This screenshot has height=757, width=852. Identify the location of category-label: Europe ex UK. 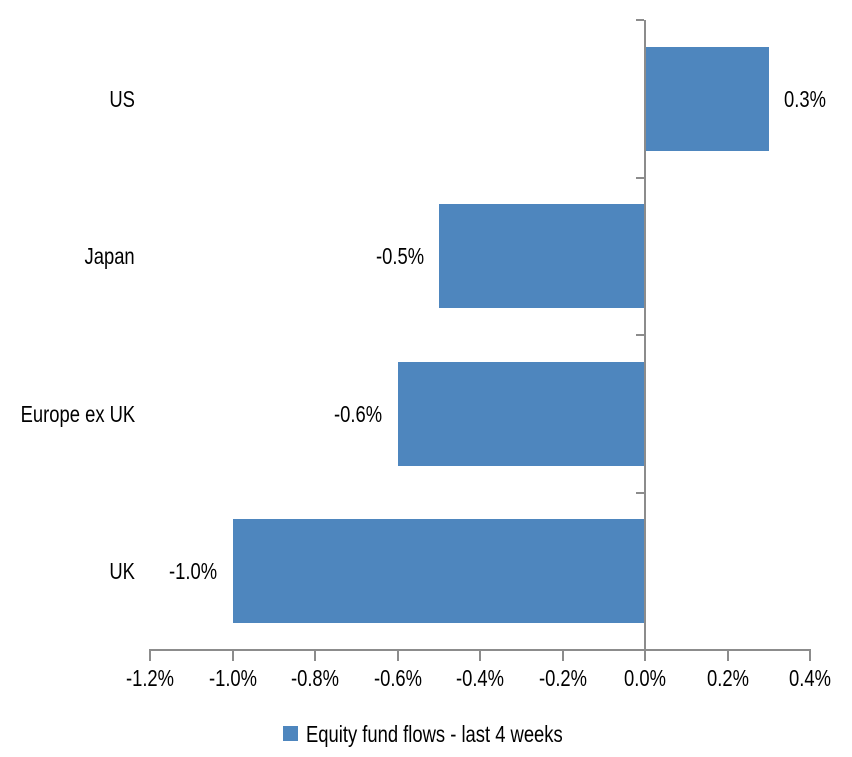
(77, 414).